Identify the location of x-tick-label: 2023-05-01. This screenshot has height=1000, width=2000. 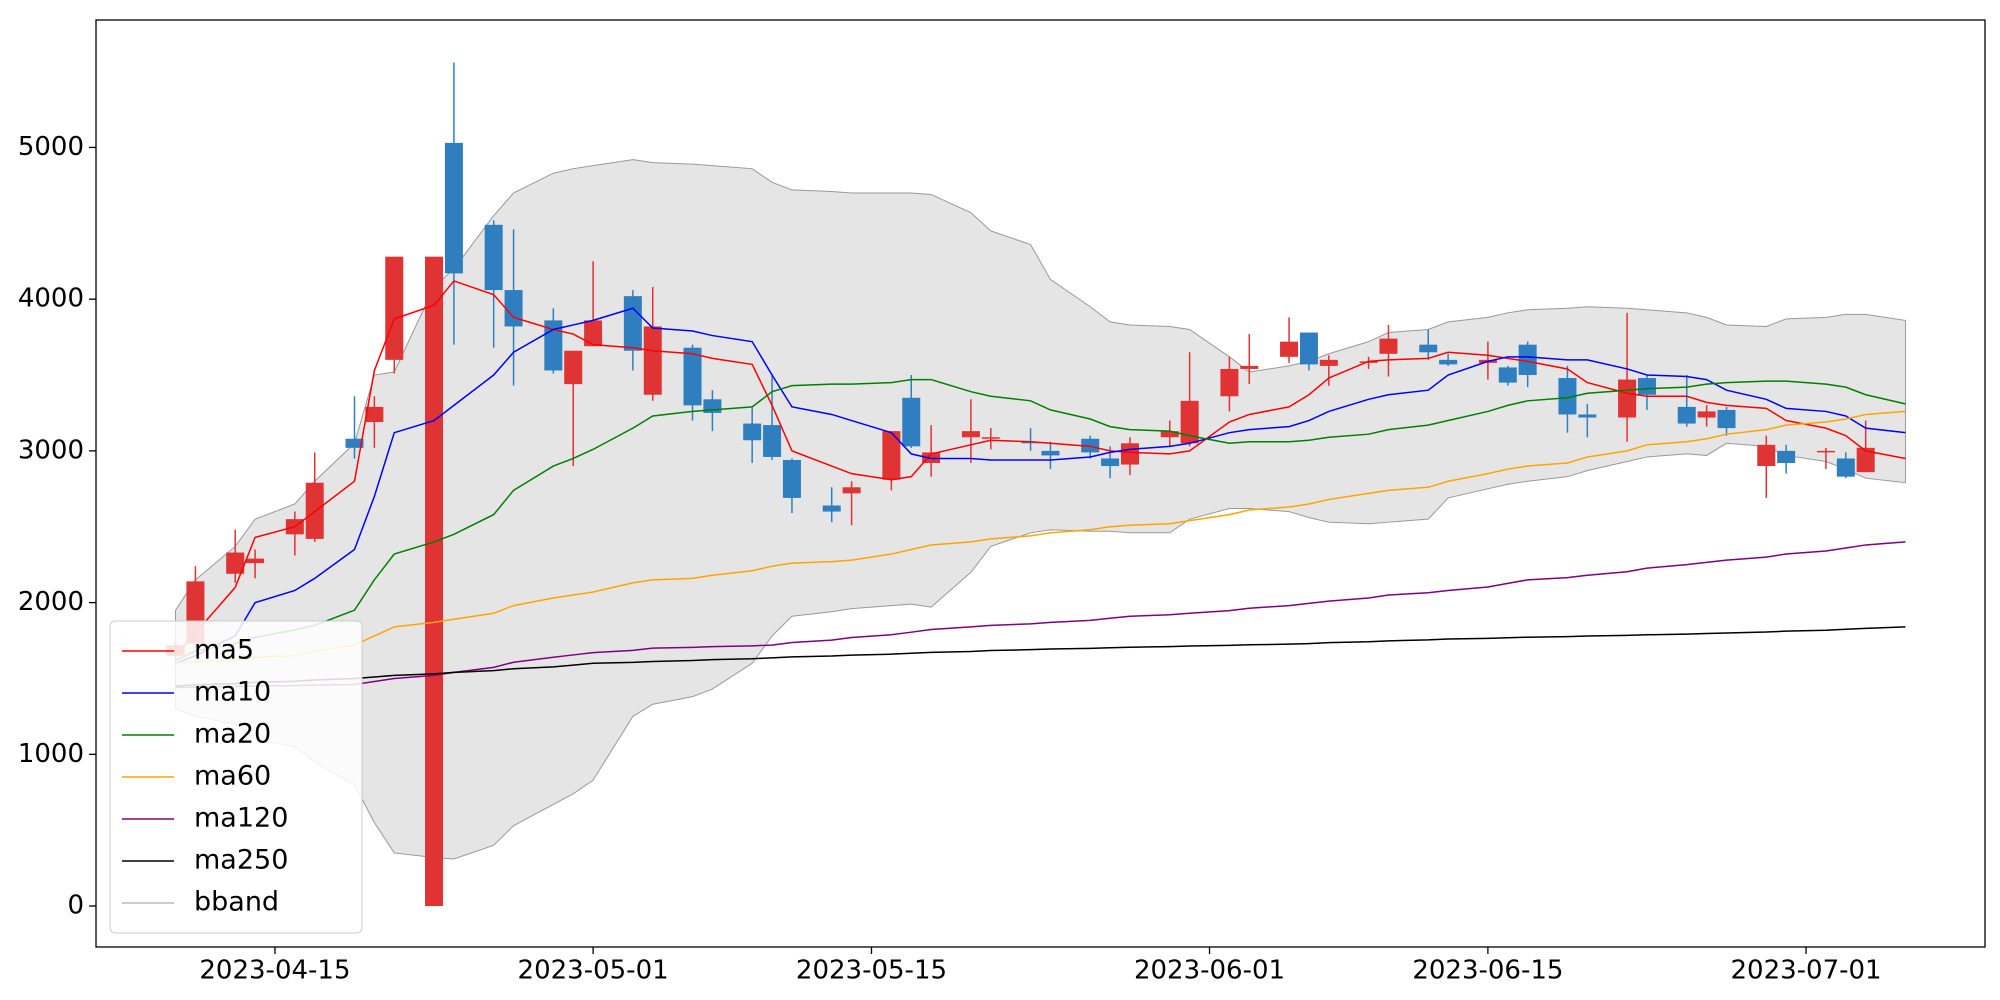
(593, 971).